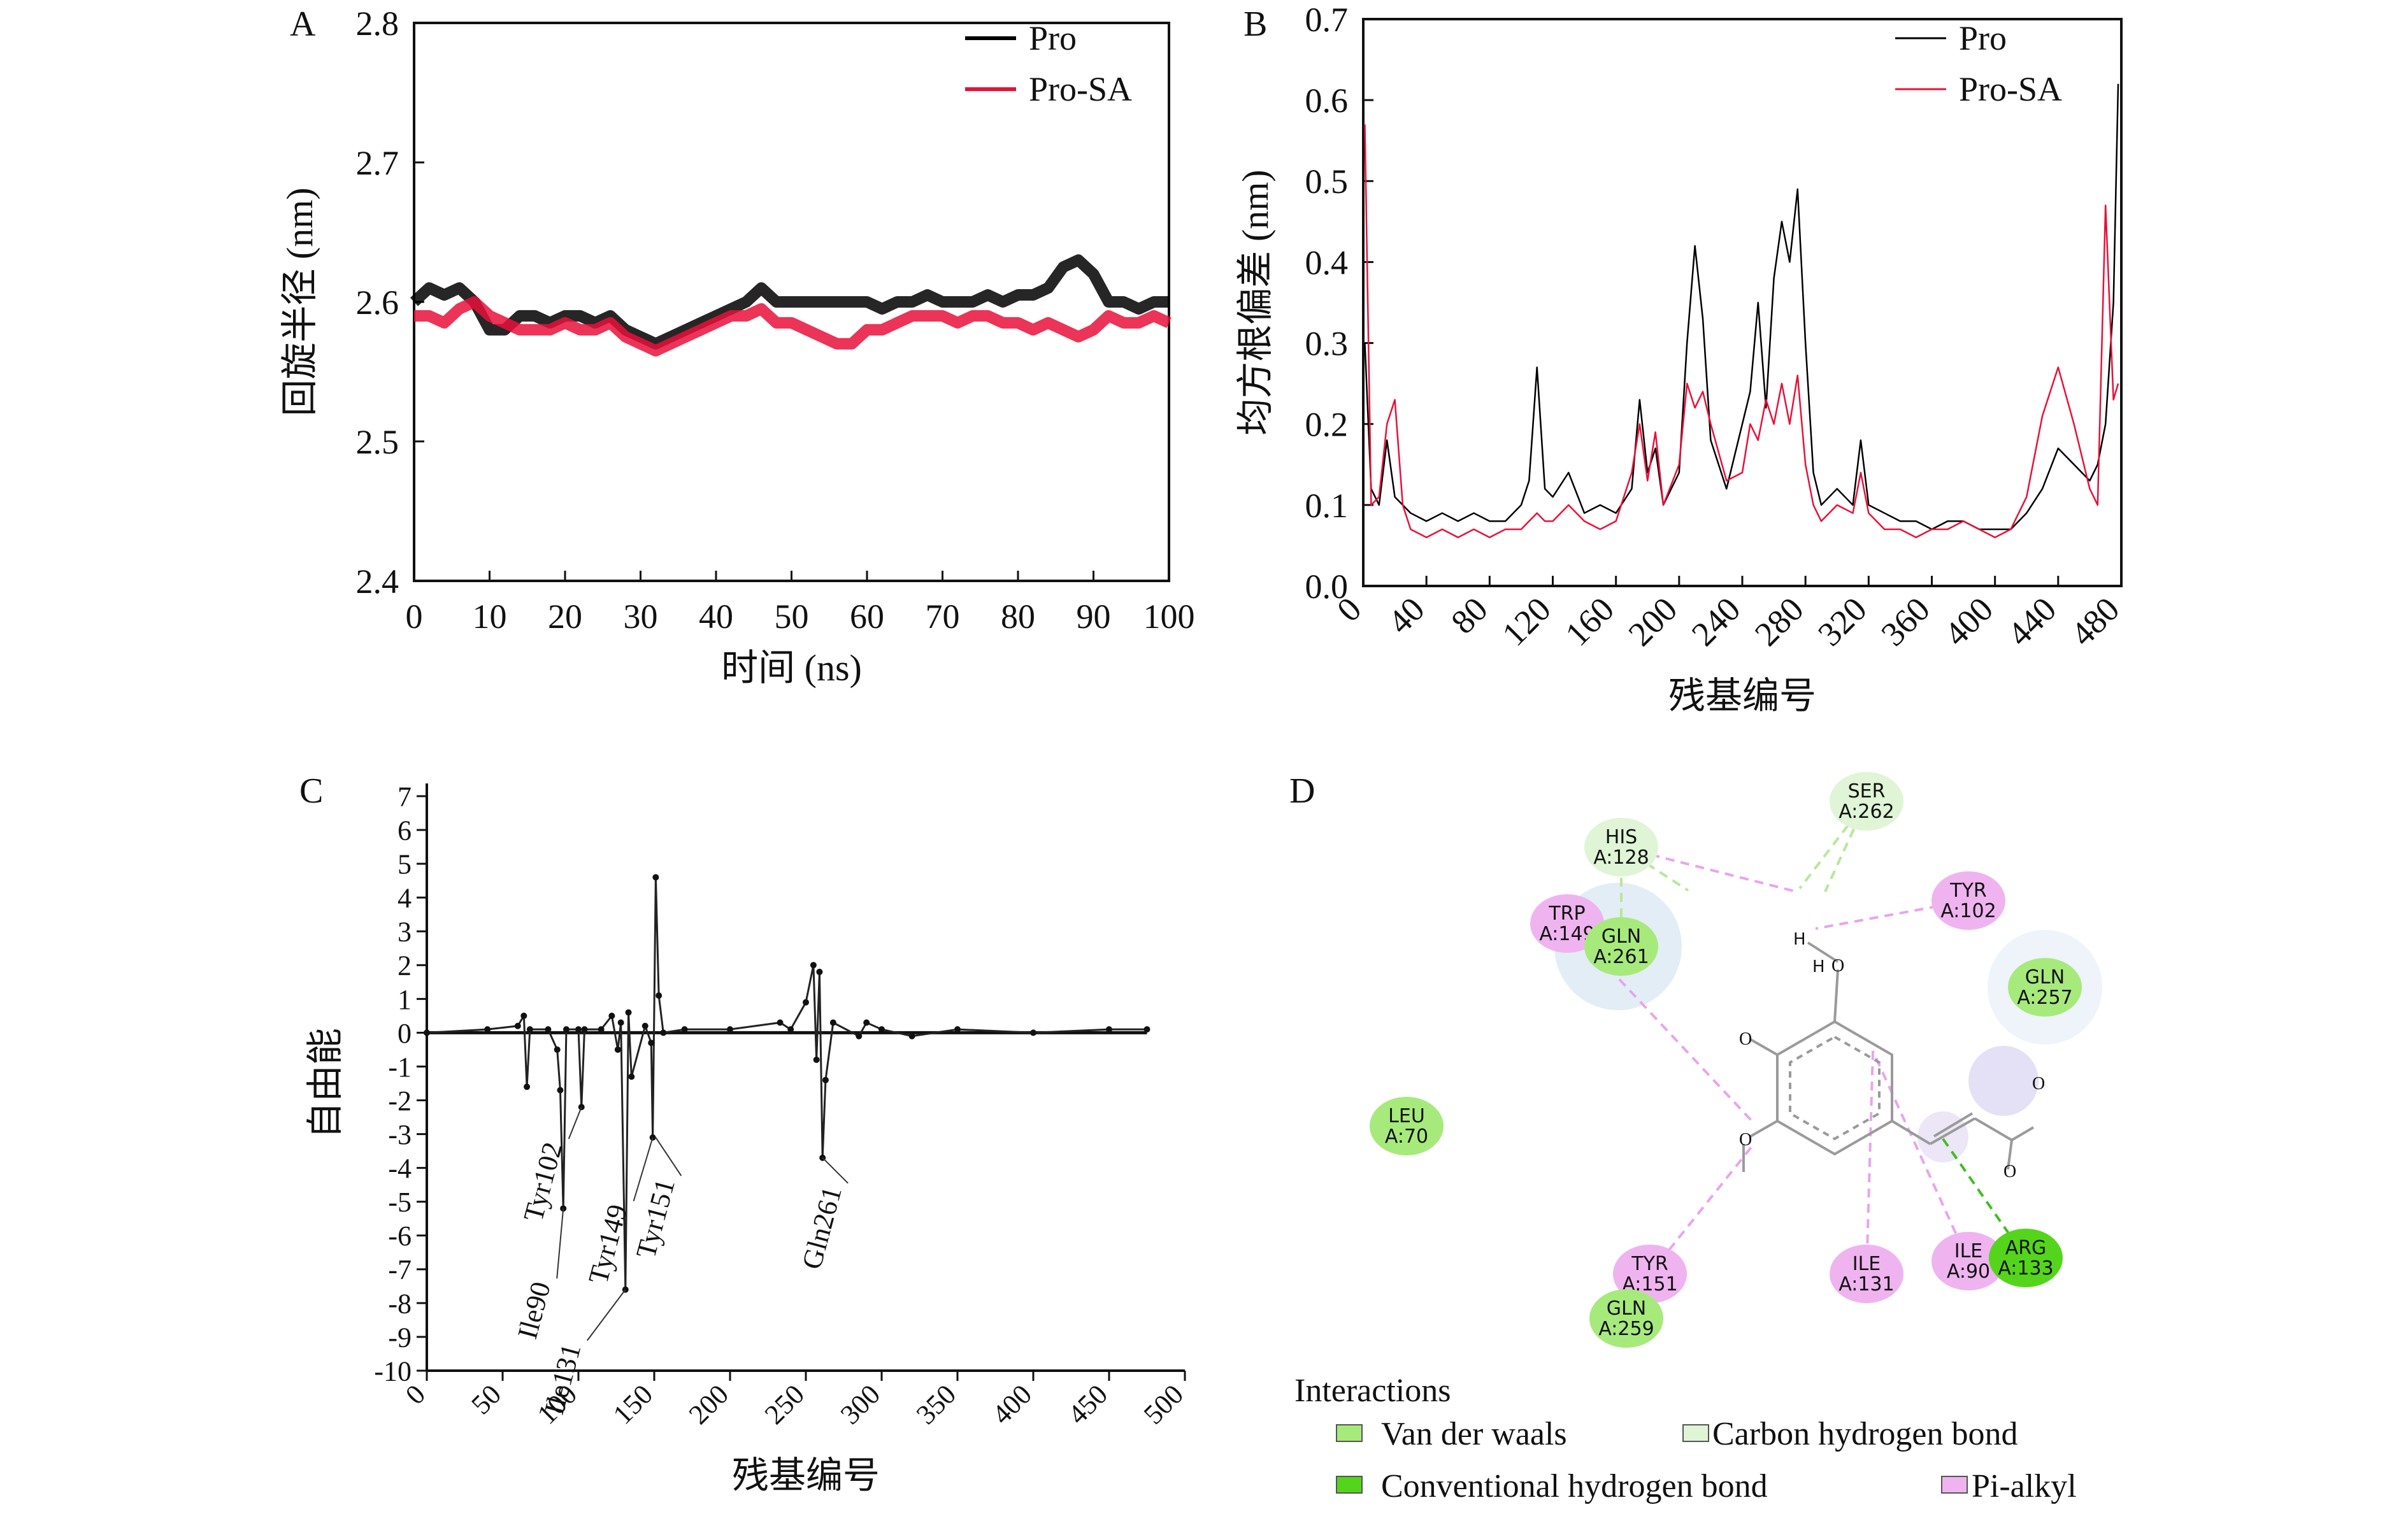 This screenshot has width=2408, height=1521. What do you see at coordinates (1968, 891) in the screenshot?
I see `residue-name-2: TYR` at bounding box center [1968, 891].